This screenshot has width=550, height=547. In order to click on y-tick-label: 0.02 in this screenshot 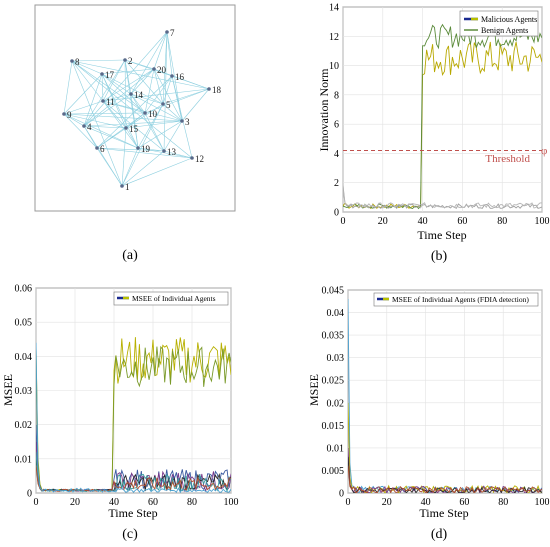, I will do `click(24, 425)`.